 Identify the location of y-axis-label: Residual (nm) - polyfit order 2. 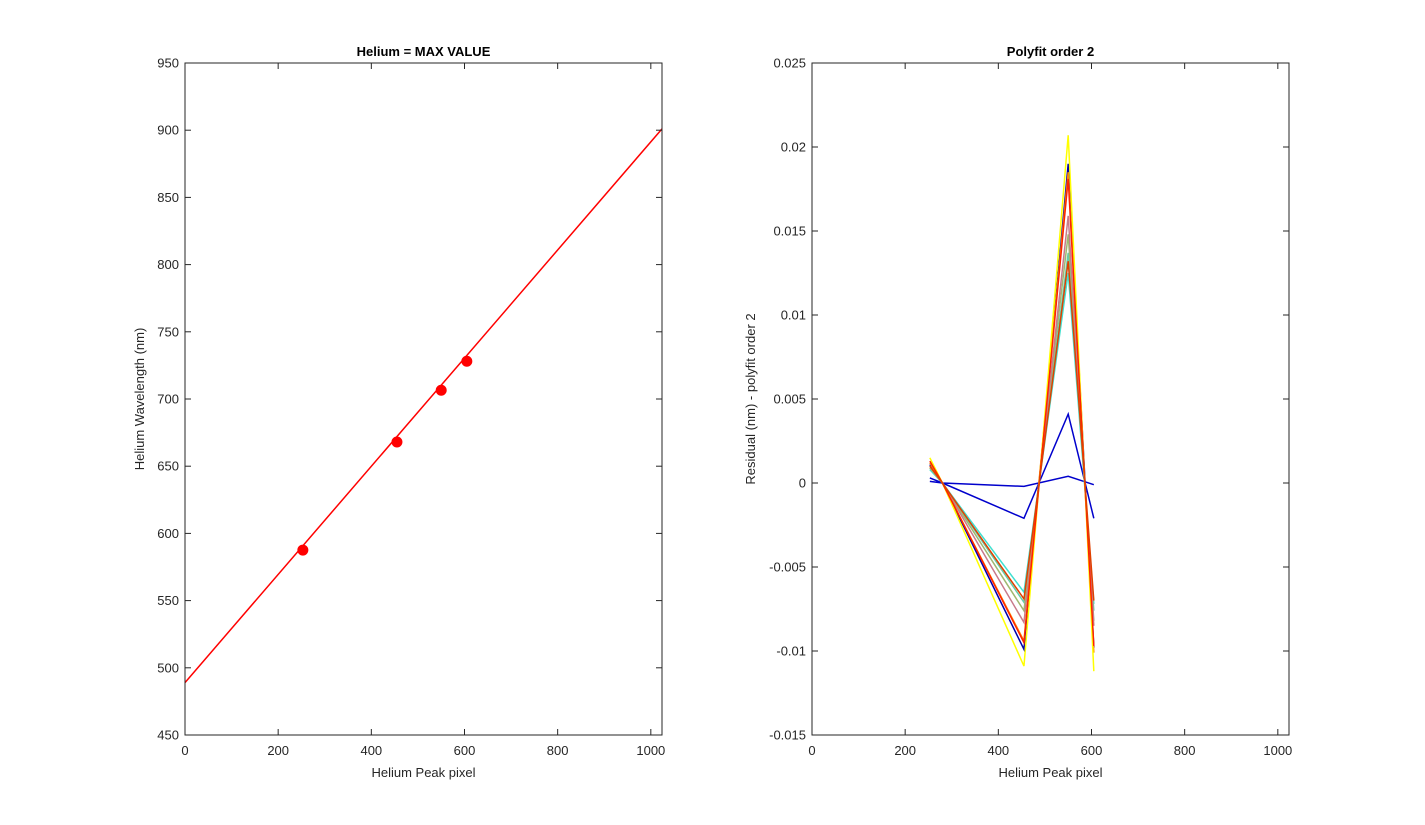
(750, 398).